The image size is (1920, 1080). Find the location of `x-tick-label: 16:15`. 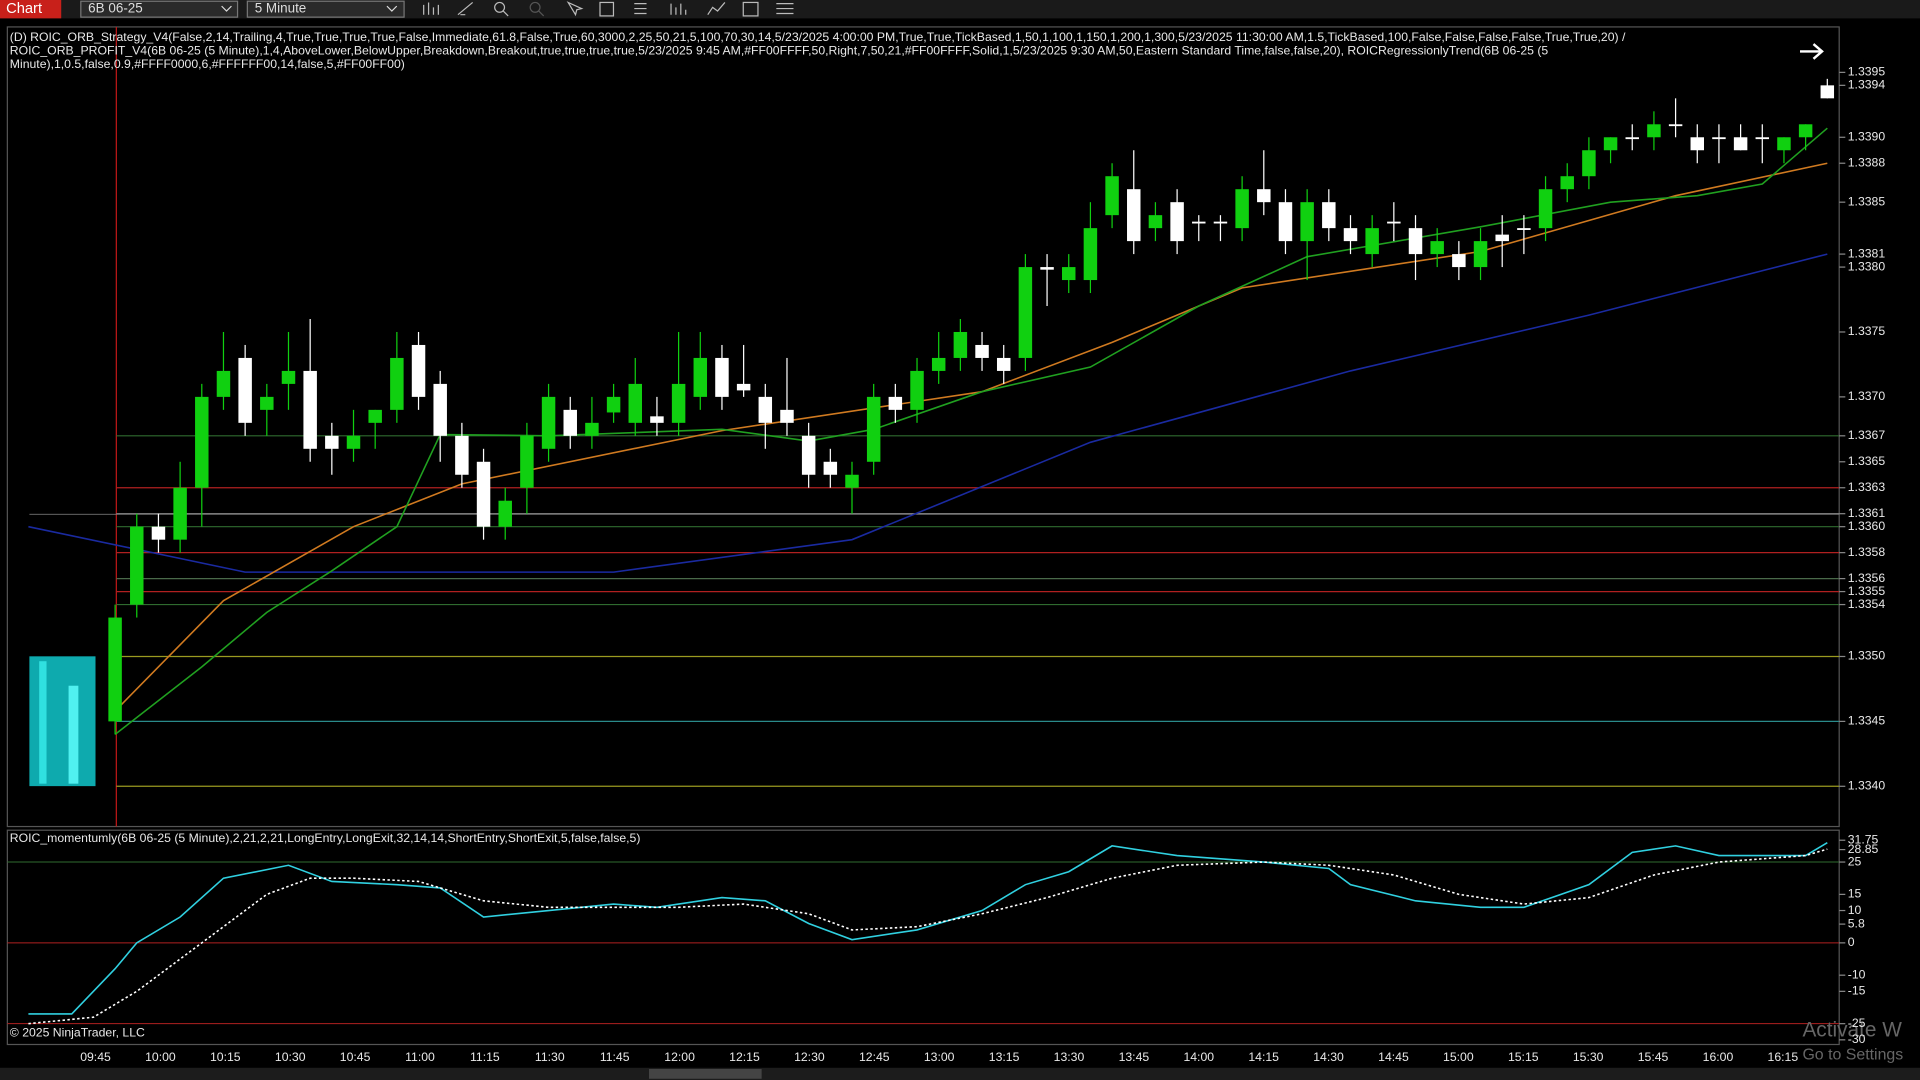

x-tick-label: 16:15 is located at coordinates (1783, 1057).